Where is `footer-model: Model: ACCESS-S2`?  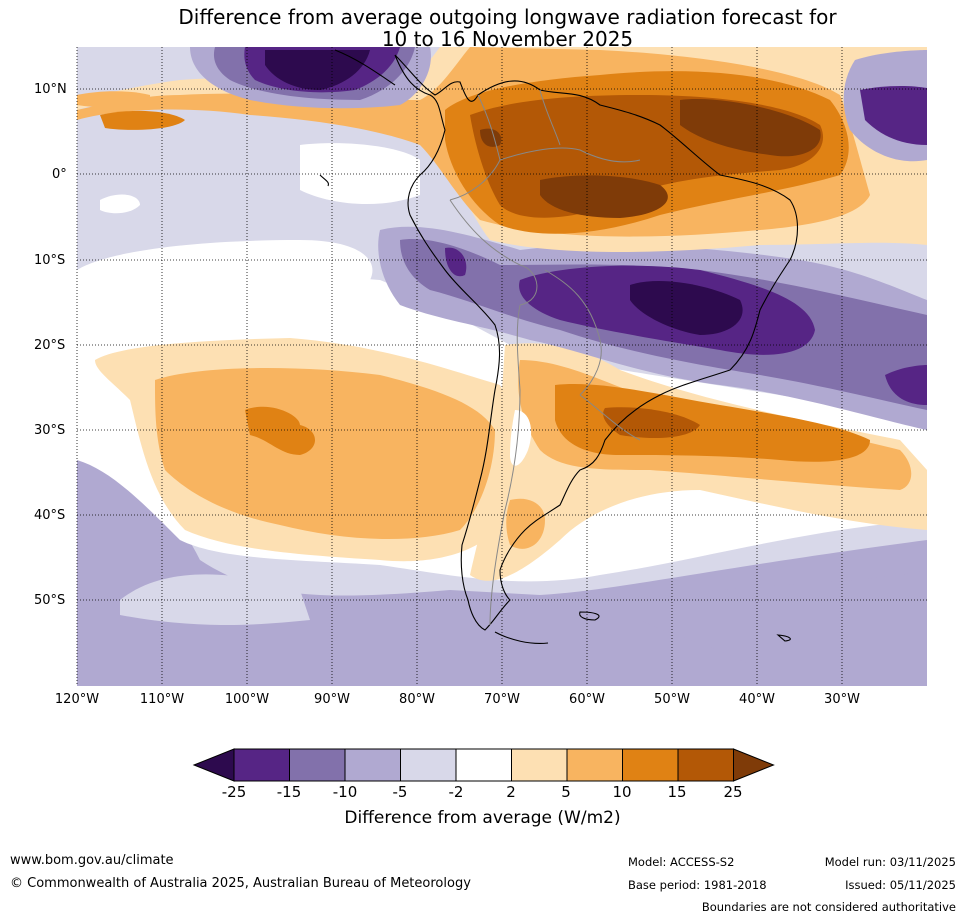
footer-model: Model: ACCESS-S2 is located at coordinates (681, 862).